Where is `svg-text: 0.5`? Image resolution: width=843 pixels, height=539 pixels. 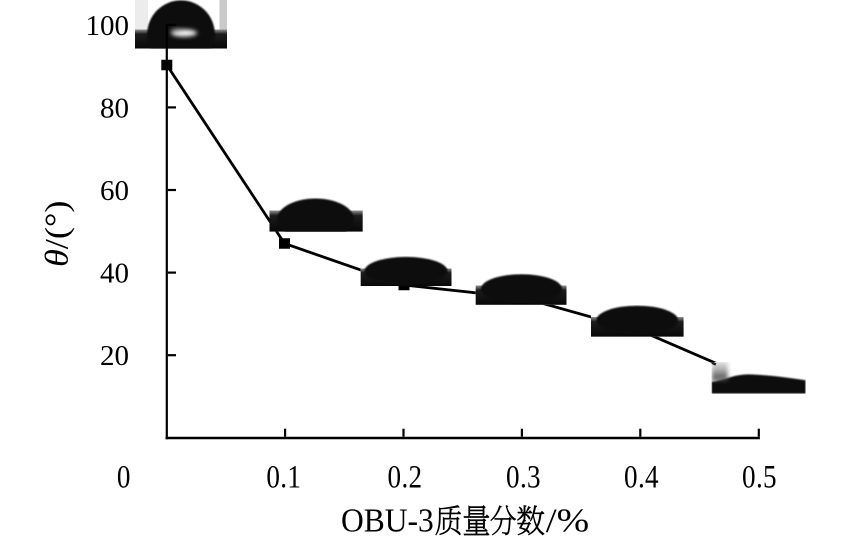
svg-text: 0.5 is located at coordinates (759, 477).